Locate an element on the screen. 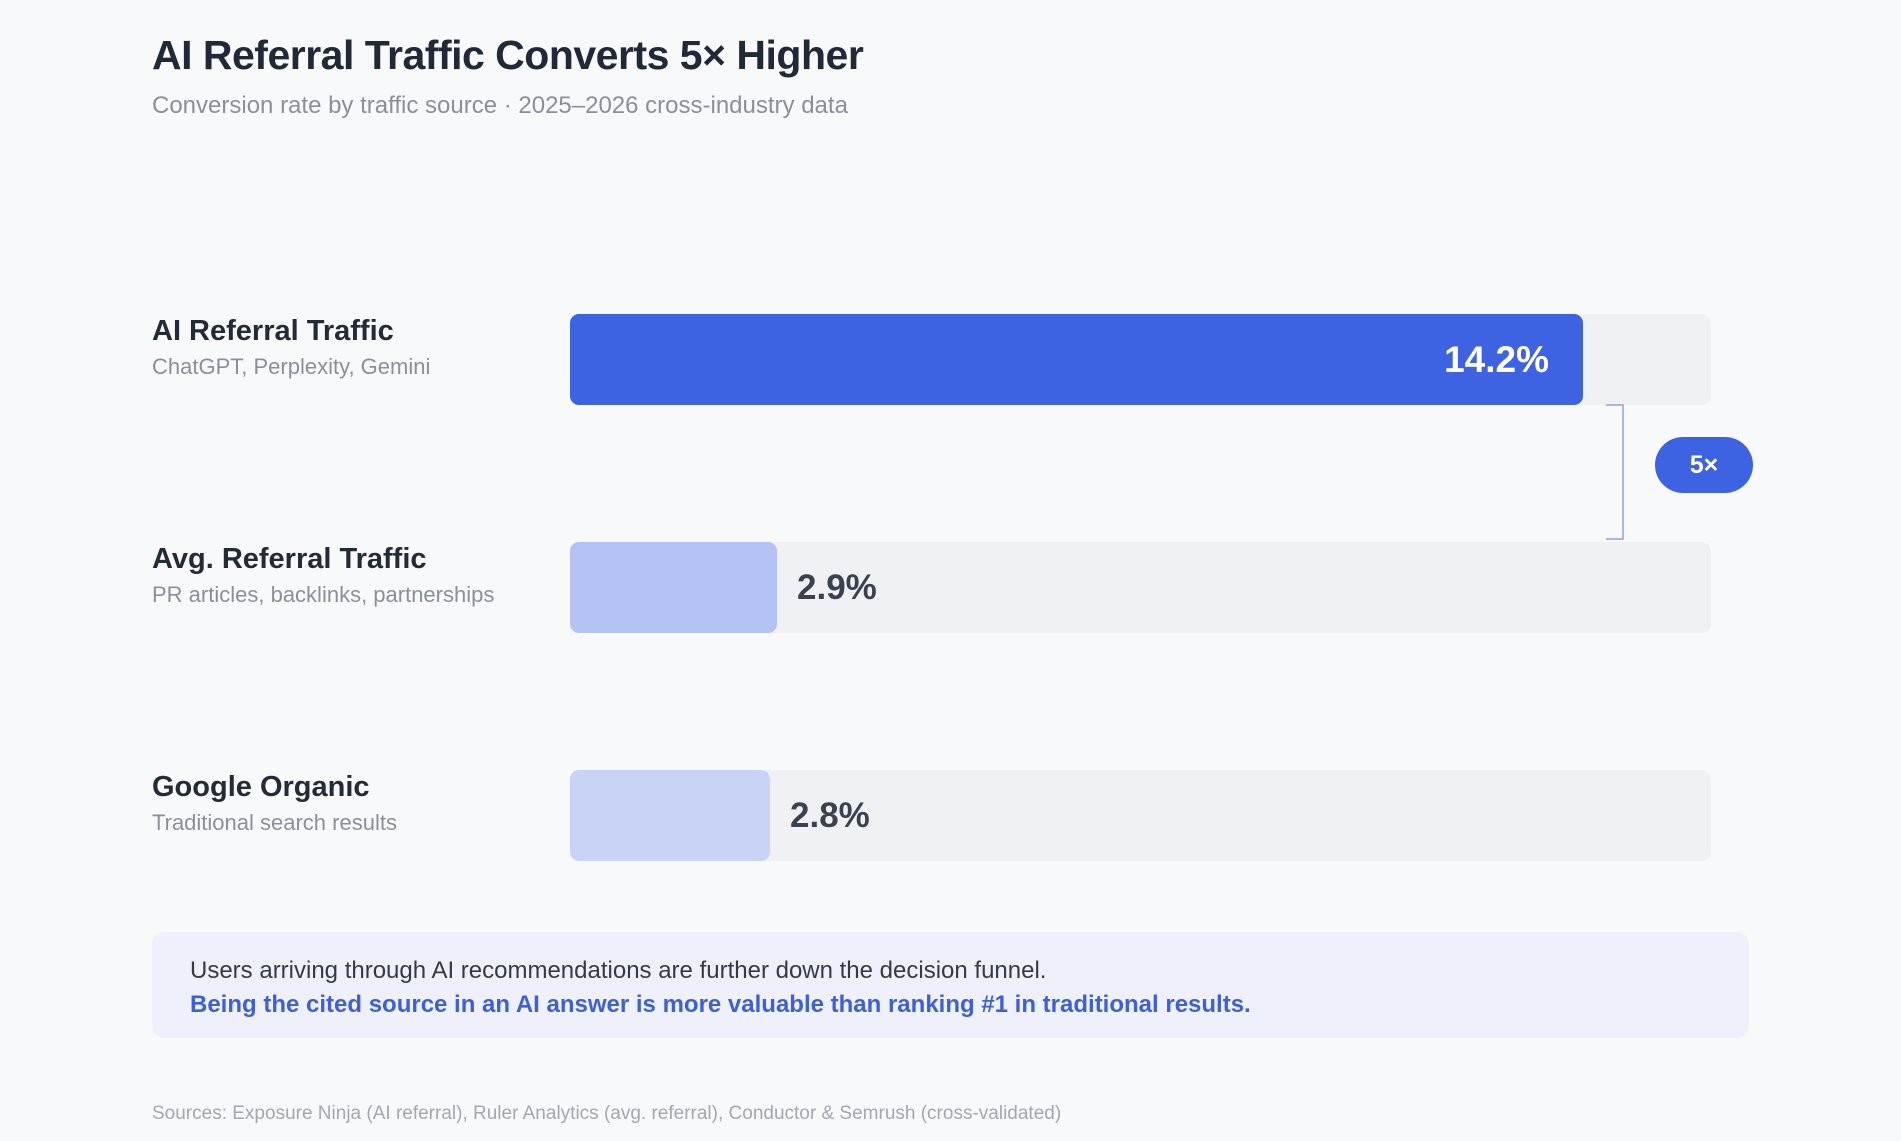 Image resolution: width=1901 pixels, height=1141 pixels. bar-track: 14.2% is located at coordinates (1140, 359).